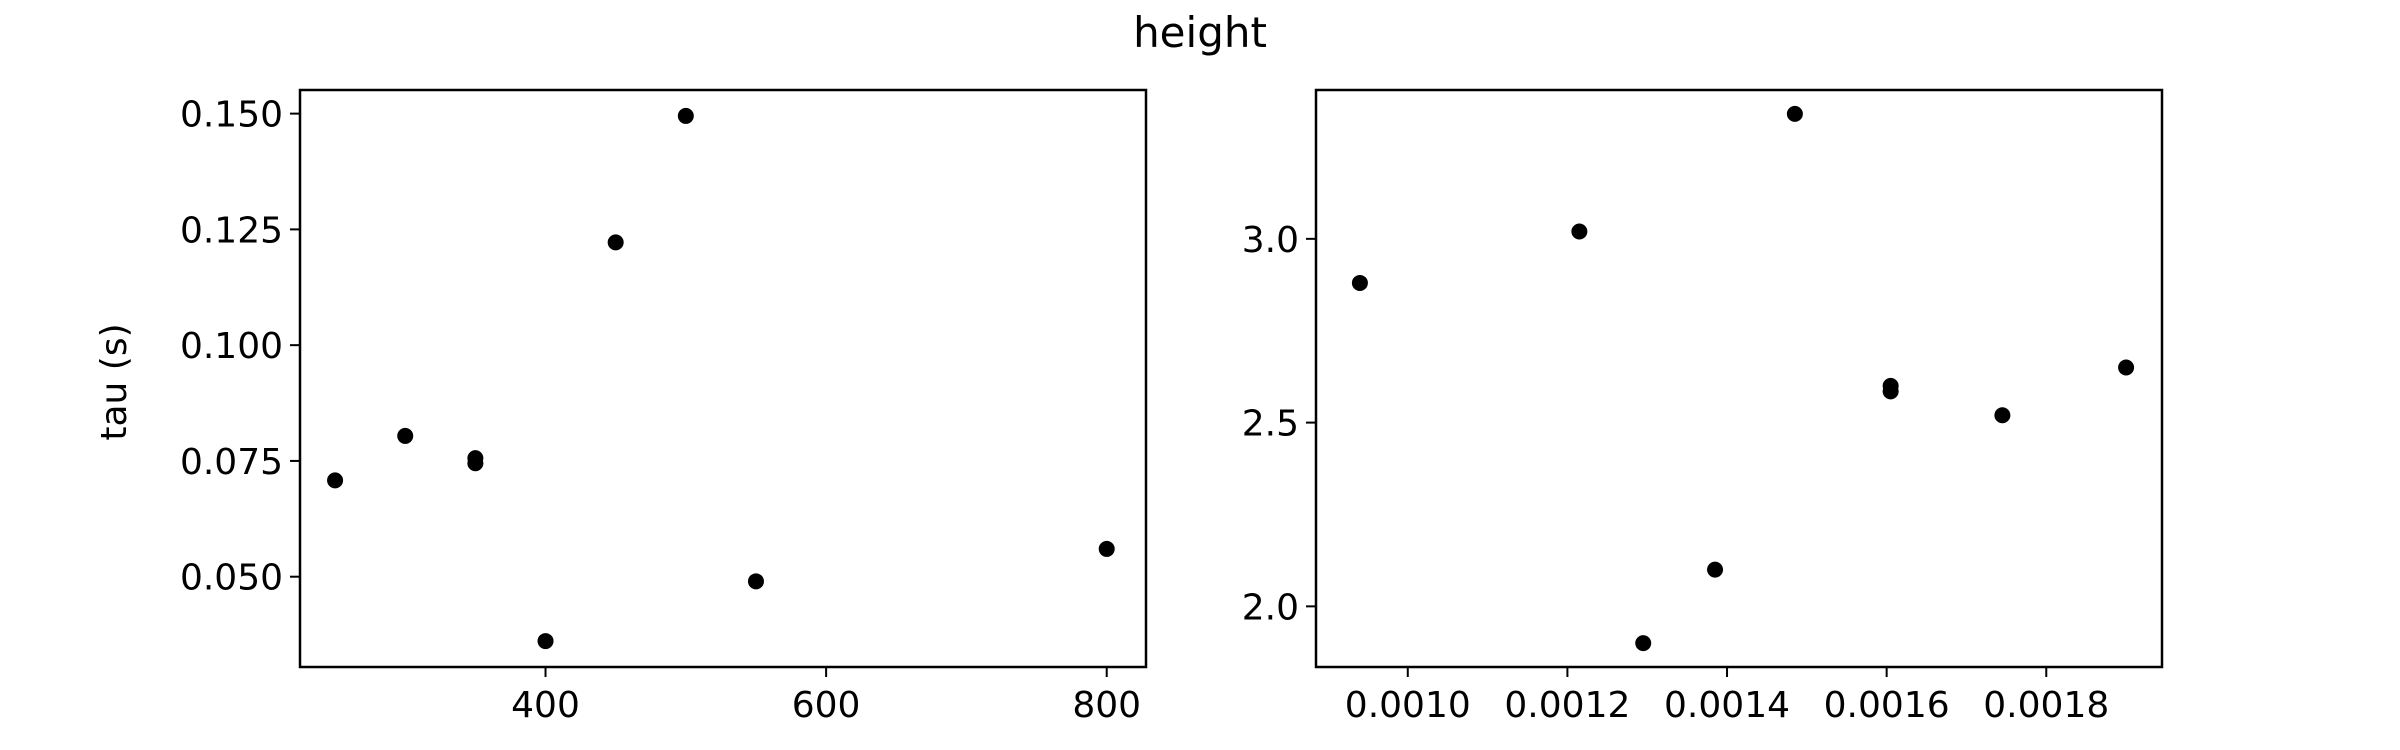 The image size is (2400, 750). I want to click on right-x-tick-label: 0.0014, so click(1727, 705).